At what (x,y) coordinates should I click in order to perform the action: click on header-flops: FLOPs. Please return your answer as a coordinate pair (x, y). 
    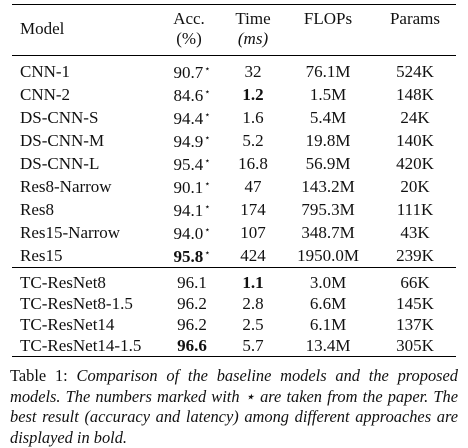
    Looking at the image, I should click on (328, 18).